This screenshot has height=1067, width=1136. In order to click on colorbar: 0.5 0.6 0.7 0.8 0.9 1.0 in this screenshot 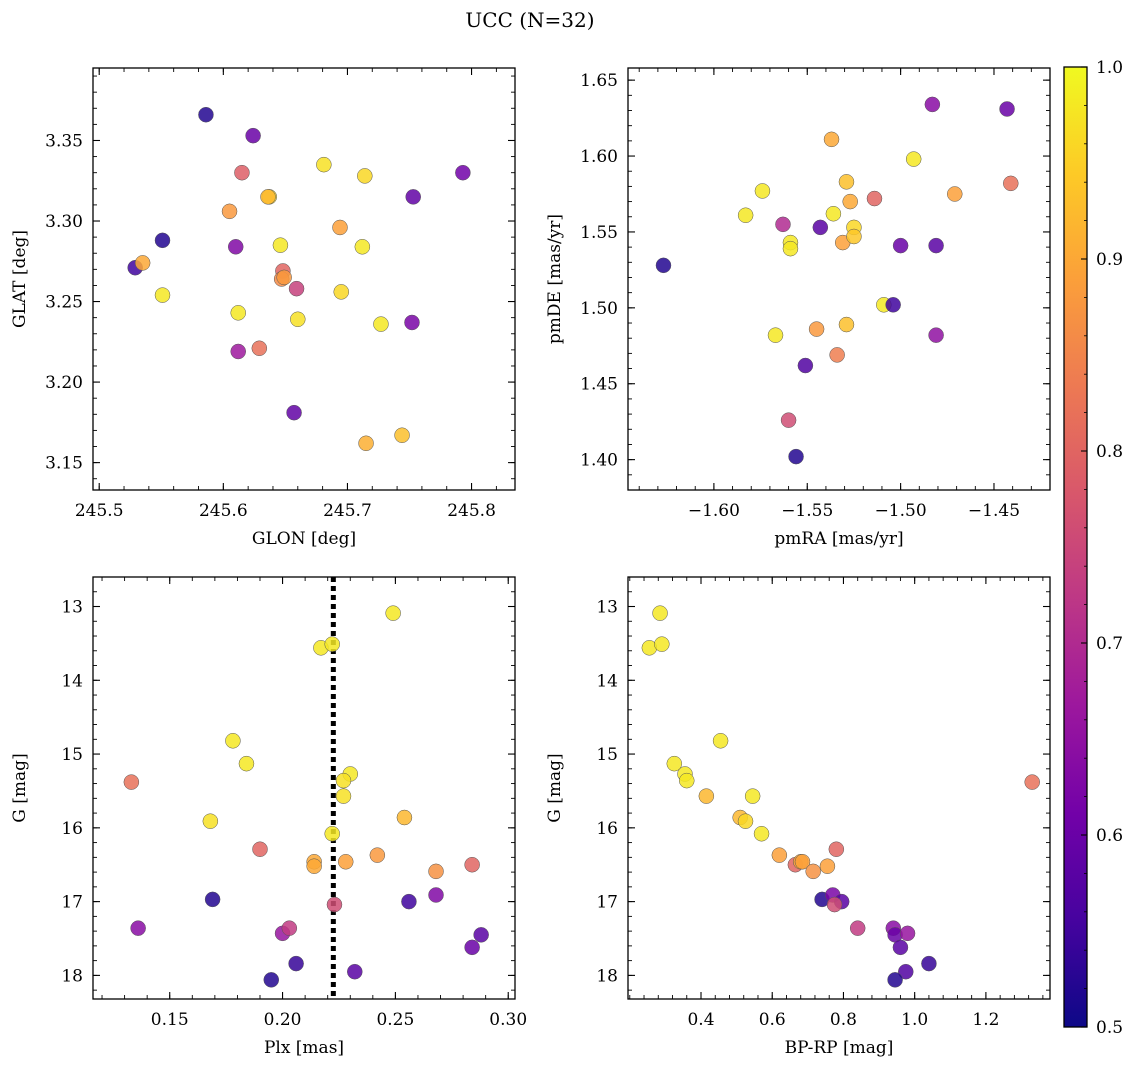, I will do `click(1093, 548)`.